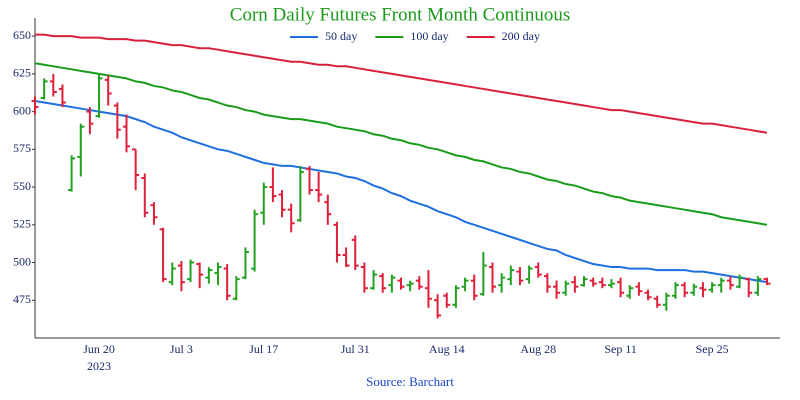 This screenshot has width=800, height=400. What do you see at coordinates (181, 349) in the screenshot?
I see `x-tick-label: Jul 3` at bounding box center [181, 349].